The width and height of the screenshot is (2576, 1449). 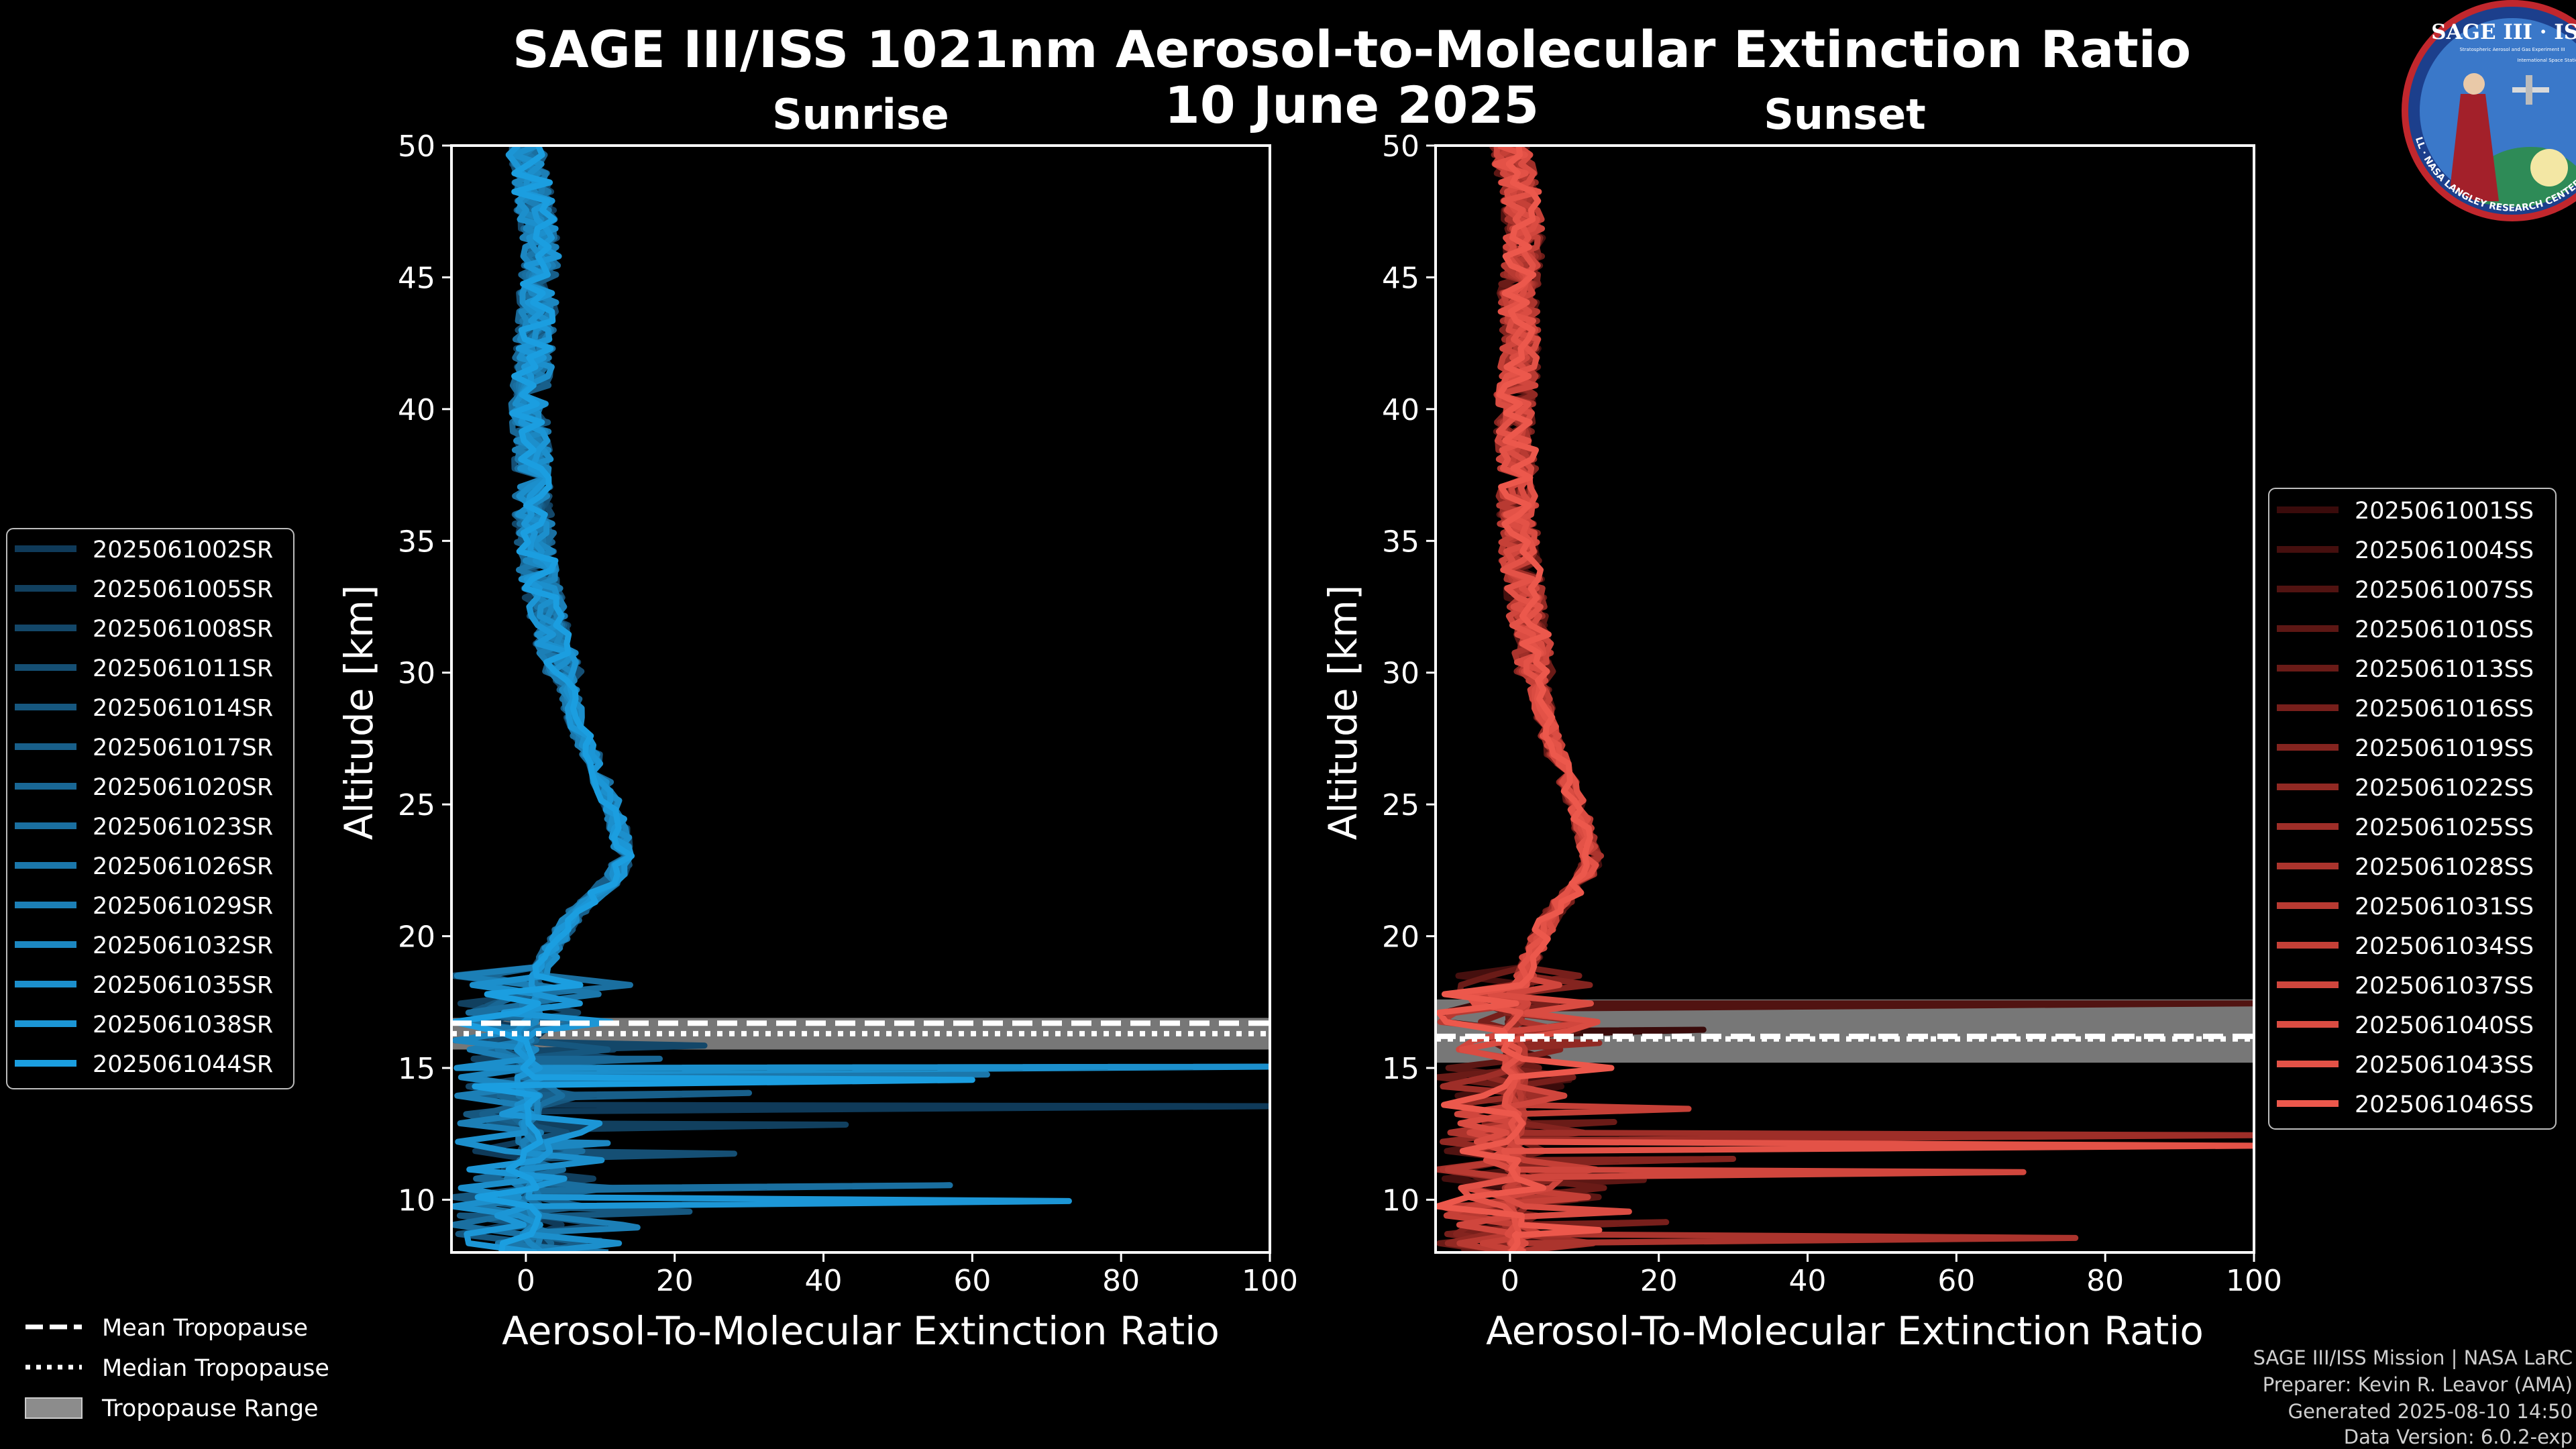 What do you see at coordinates (183, 550) in the screenshot?
I see `sunrise-legend-label: 2025061002SR` at bounding box center [183, 550].